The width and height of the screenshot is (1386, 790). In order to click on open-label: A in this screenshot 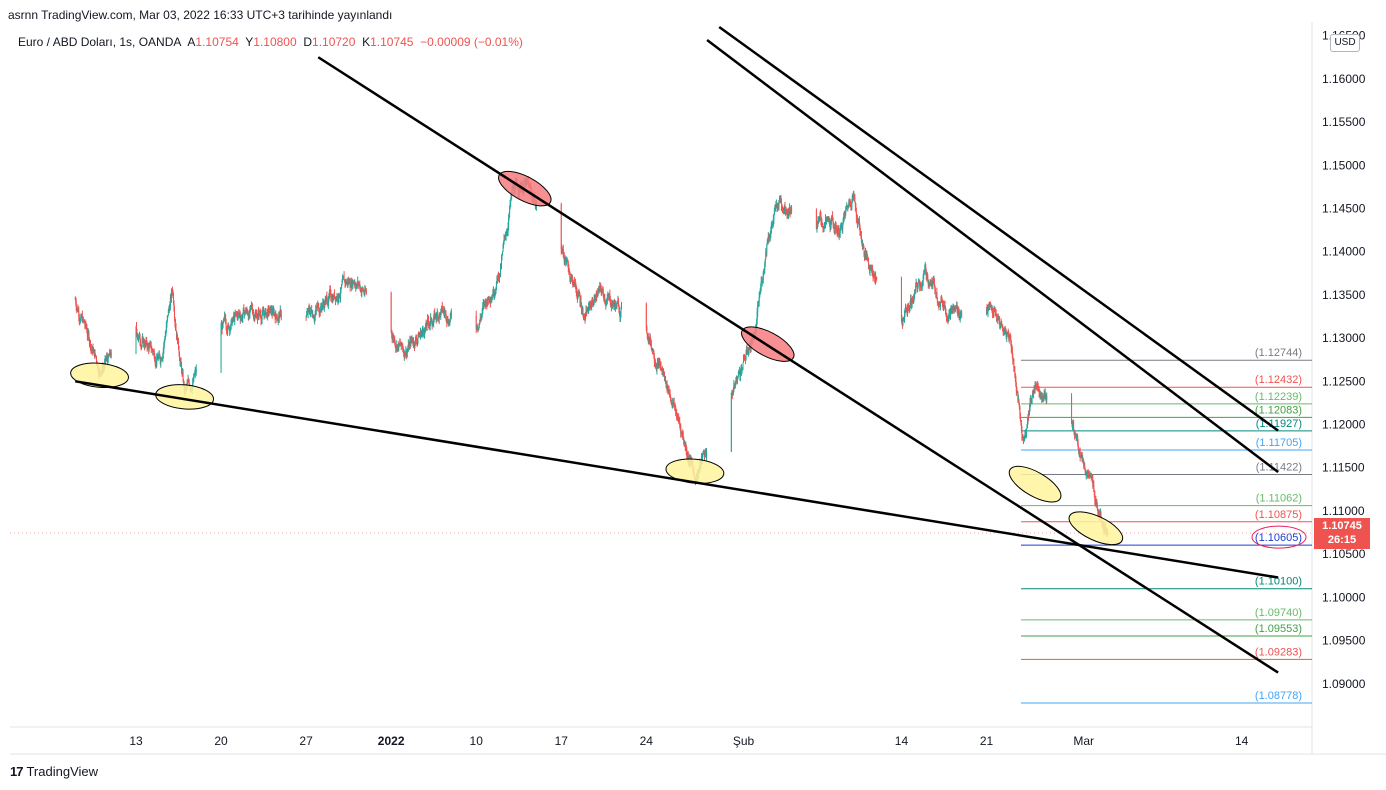, I will do `click(191, 42)`.